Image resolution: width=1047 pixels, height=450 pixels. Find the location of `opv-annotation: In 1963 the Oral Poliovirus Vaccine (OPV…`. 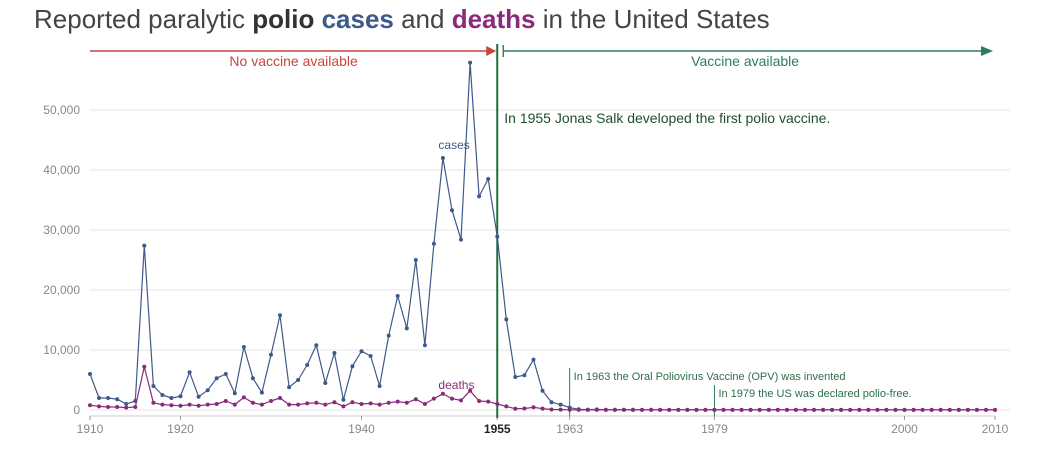

opv-annotation: In 1963 the Oral Poliovirus Vaccine (OPV… is located at coordinates (710, 377).